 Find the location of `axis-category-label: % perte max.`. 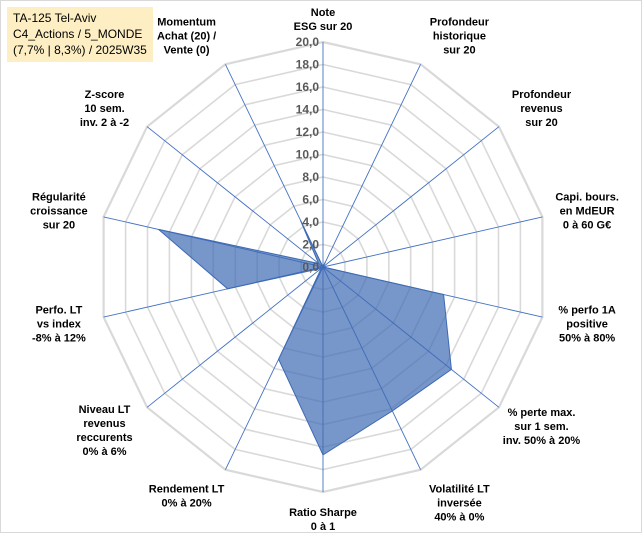

axis-category-label: % perte max. is located at coordinates (542, 413).